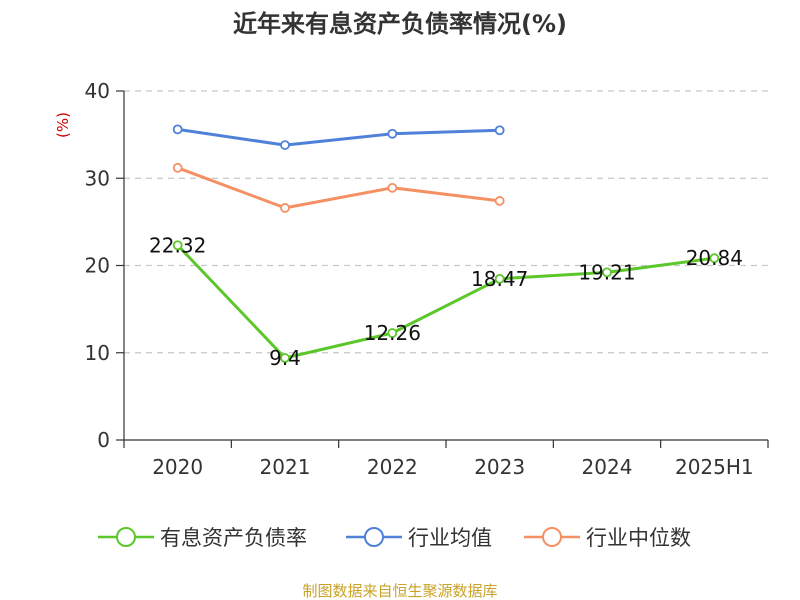 This screenshot has height=600, width=800. I want to click on data-label: 9.4, so click(285, 358).